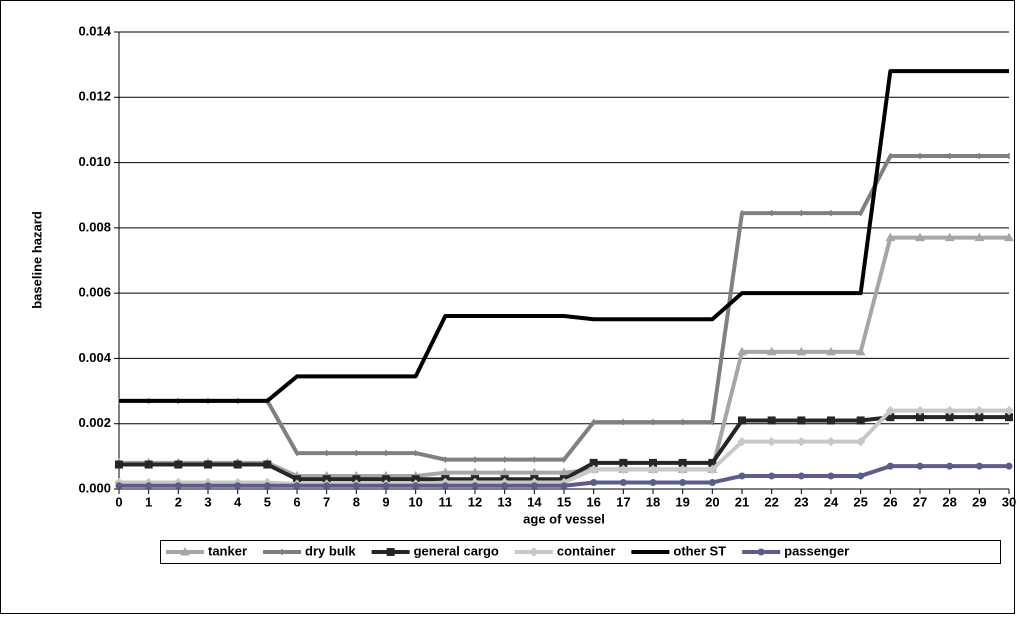  What do you see at coordinates (653, 501) in the screenshot?
I see `x-tick-label: 18` at bounding box center [653, 501].